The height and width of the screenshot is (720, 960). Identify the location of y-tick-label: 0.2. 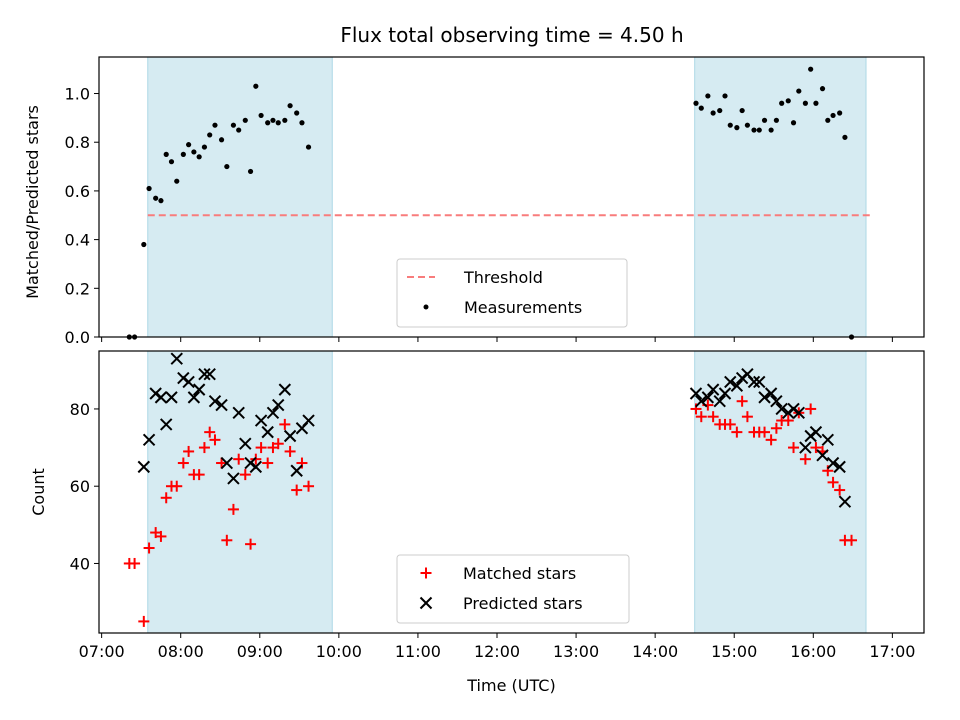
(77, 288).